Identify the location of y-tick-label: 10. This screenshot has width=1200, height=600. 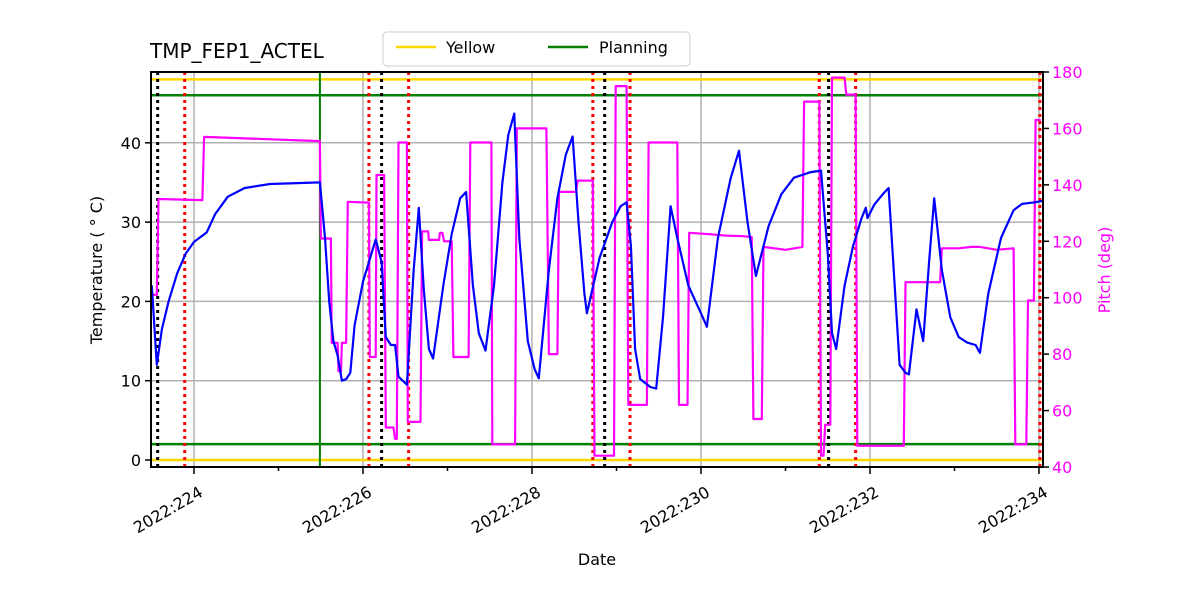
(131, 381).